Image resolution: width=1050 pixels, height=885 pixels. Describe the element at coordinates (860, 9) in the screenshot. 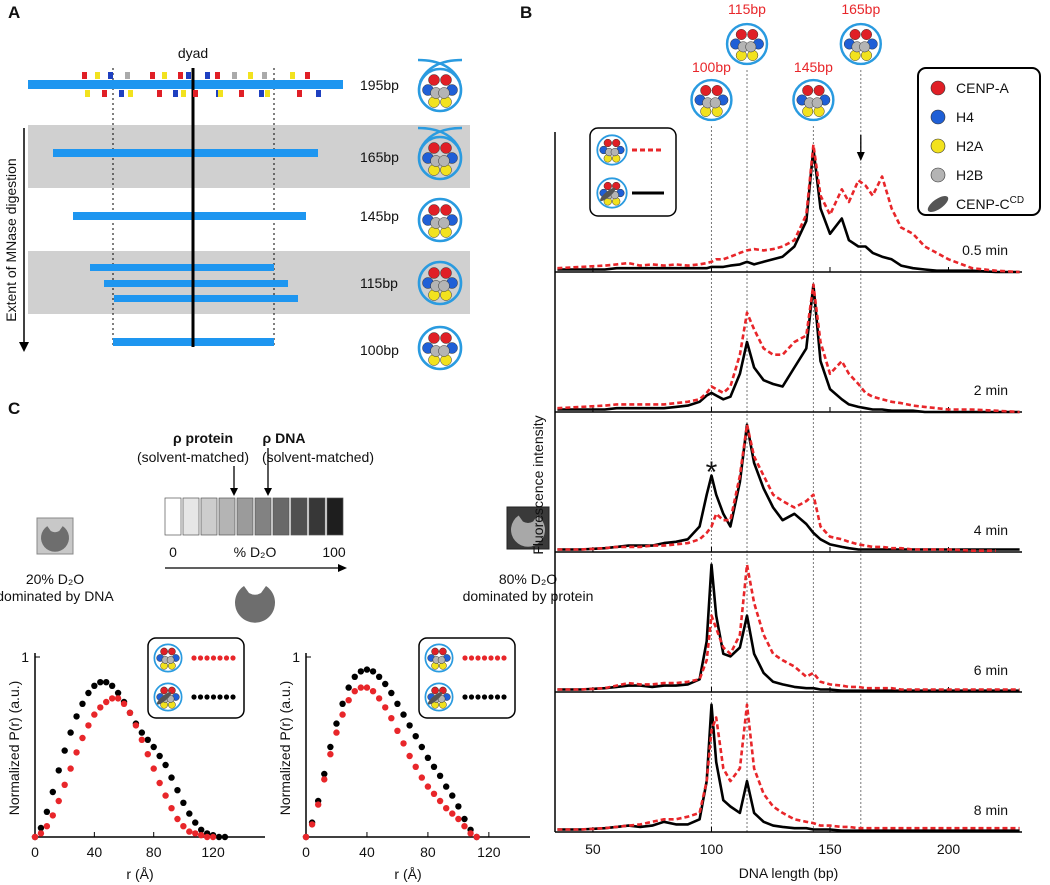

I see `marker-label: 165bp` at that location.